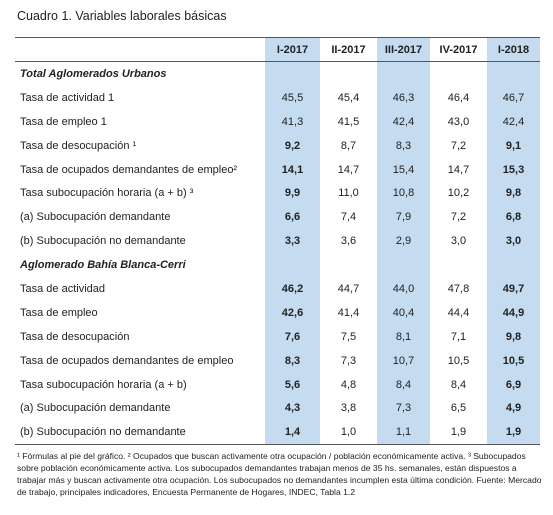 The width and height of the screenshot is (553, 515). What do you see at coordinates (458, 193) in the screenshot?
I see `cell-value: 10,2` at bounding box center [458, 193].